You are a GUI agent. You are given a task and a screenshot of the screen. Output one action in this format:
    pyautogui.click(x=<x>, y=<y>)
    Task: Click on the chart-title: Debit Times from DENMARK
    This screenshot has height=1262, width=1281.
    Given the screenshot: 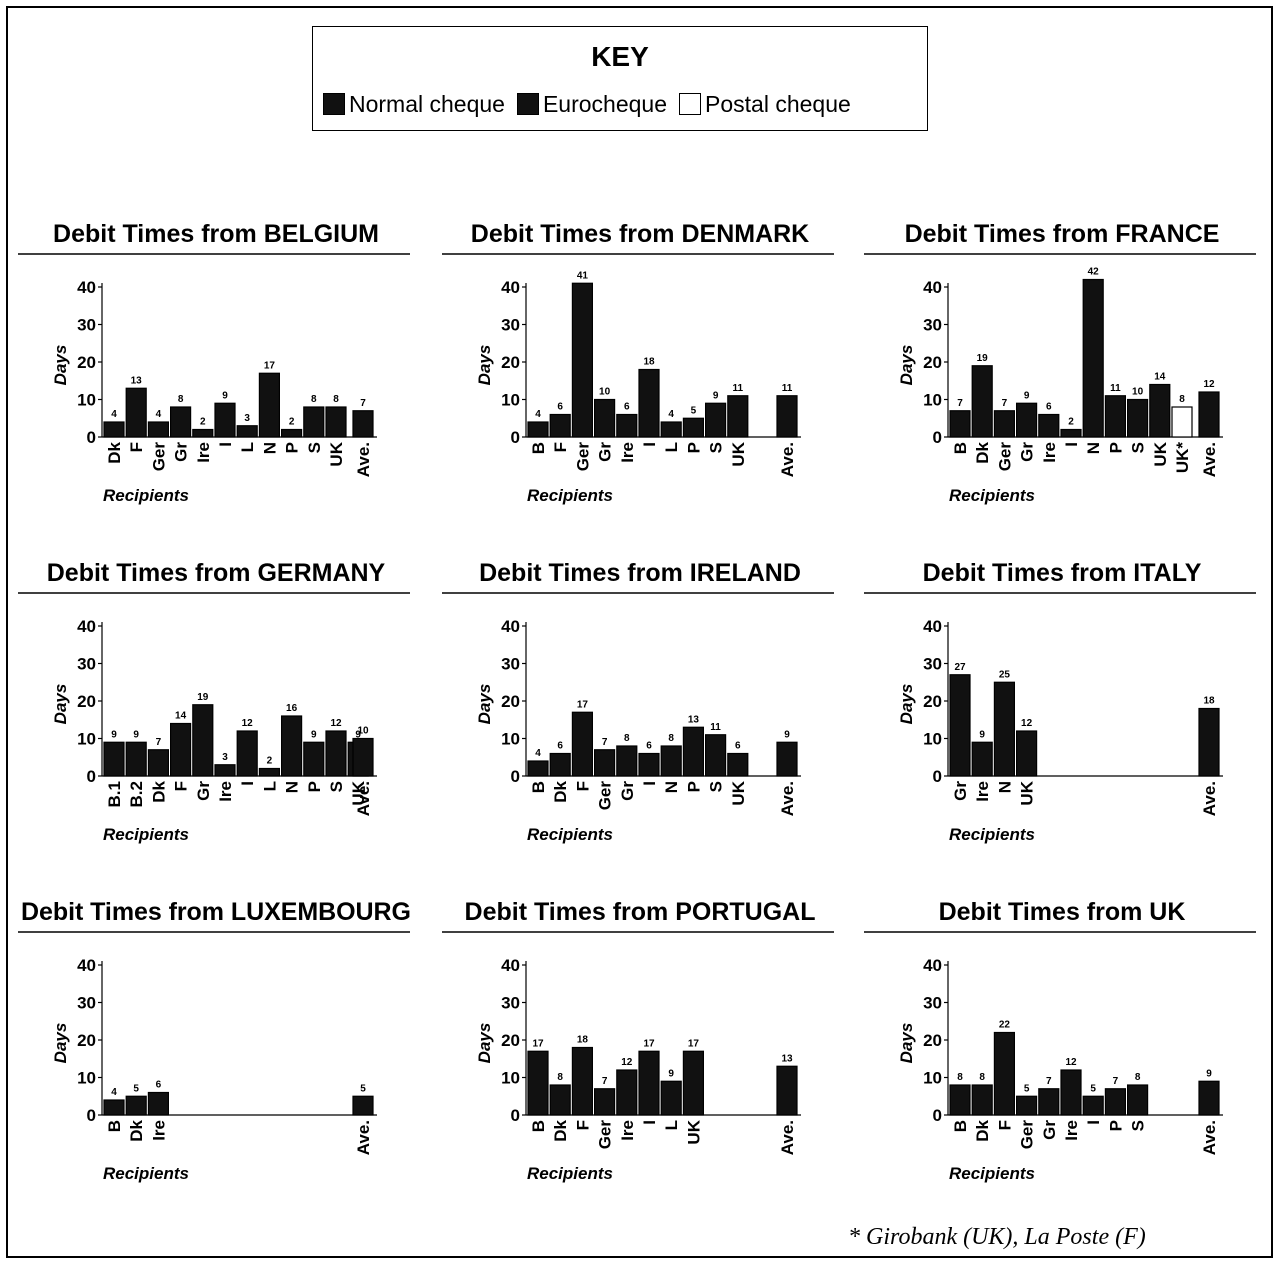 What is the action you would take?
    pyautogui.click(x=640, y=234)
    